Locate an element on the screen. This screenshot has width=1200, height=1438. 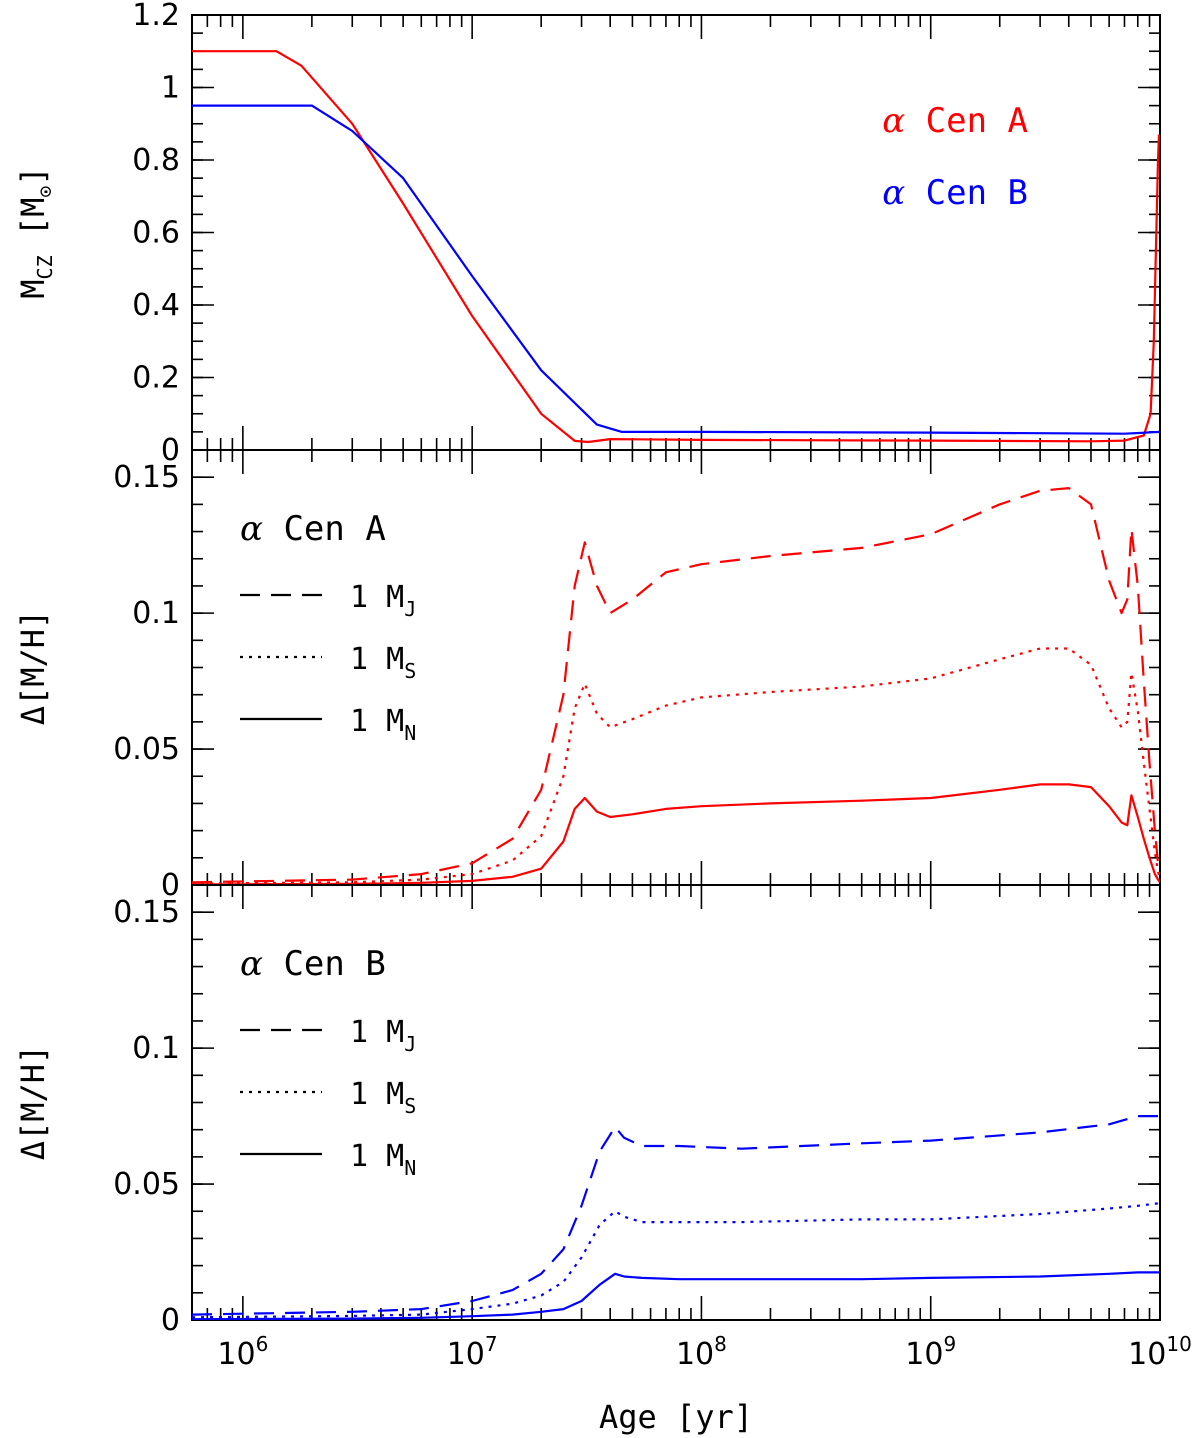
y-tick-label: 1.2 is located at coordinates (156, 16).